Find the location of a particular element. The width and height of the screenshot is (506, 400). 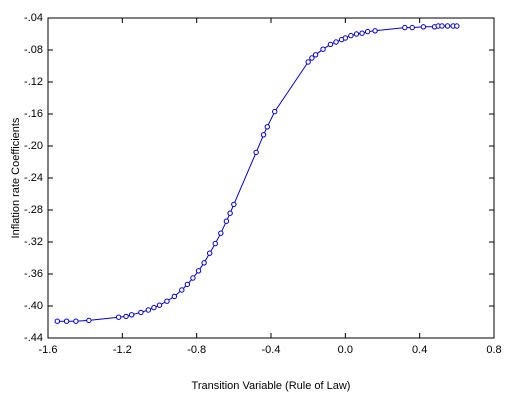

y-tick-label: -.24 is located at coordinates (33, 178).